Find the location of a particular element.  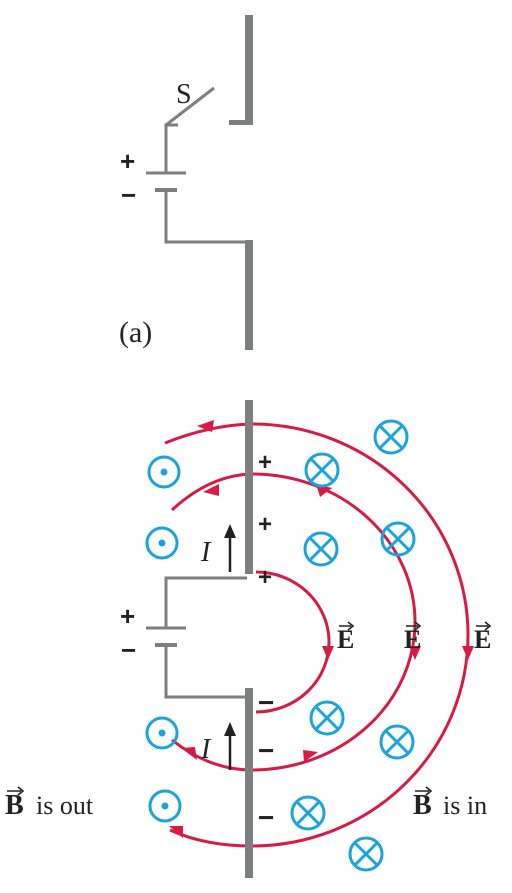

b-out-caption: B is out is located at coordinates (49, 803).